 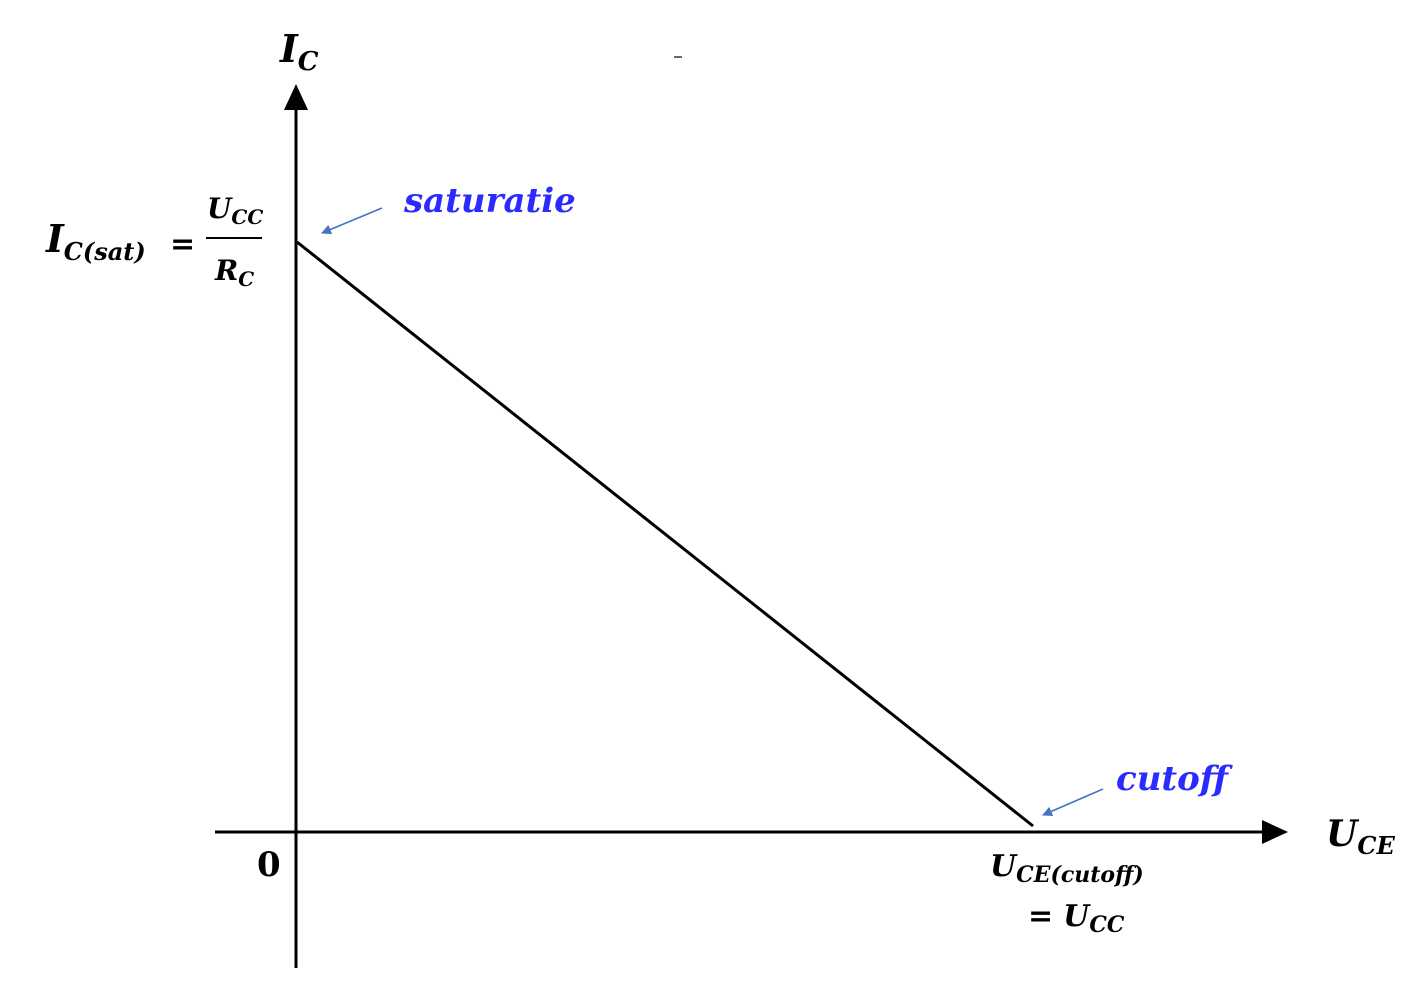 I want to click on saturation-arrow, so click(x=352, y=221).